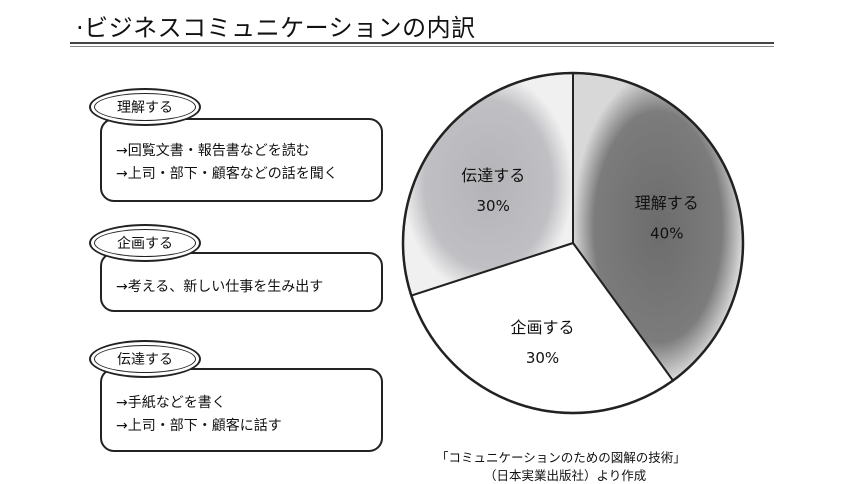 This screenshot has height=484, width=844. Describe the element at coordinates (565, 475) in the screenshot. I see `source-line-2: （日本実業出版社）より作成` at that location.